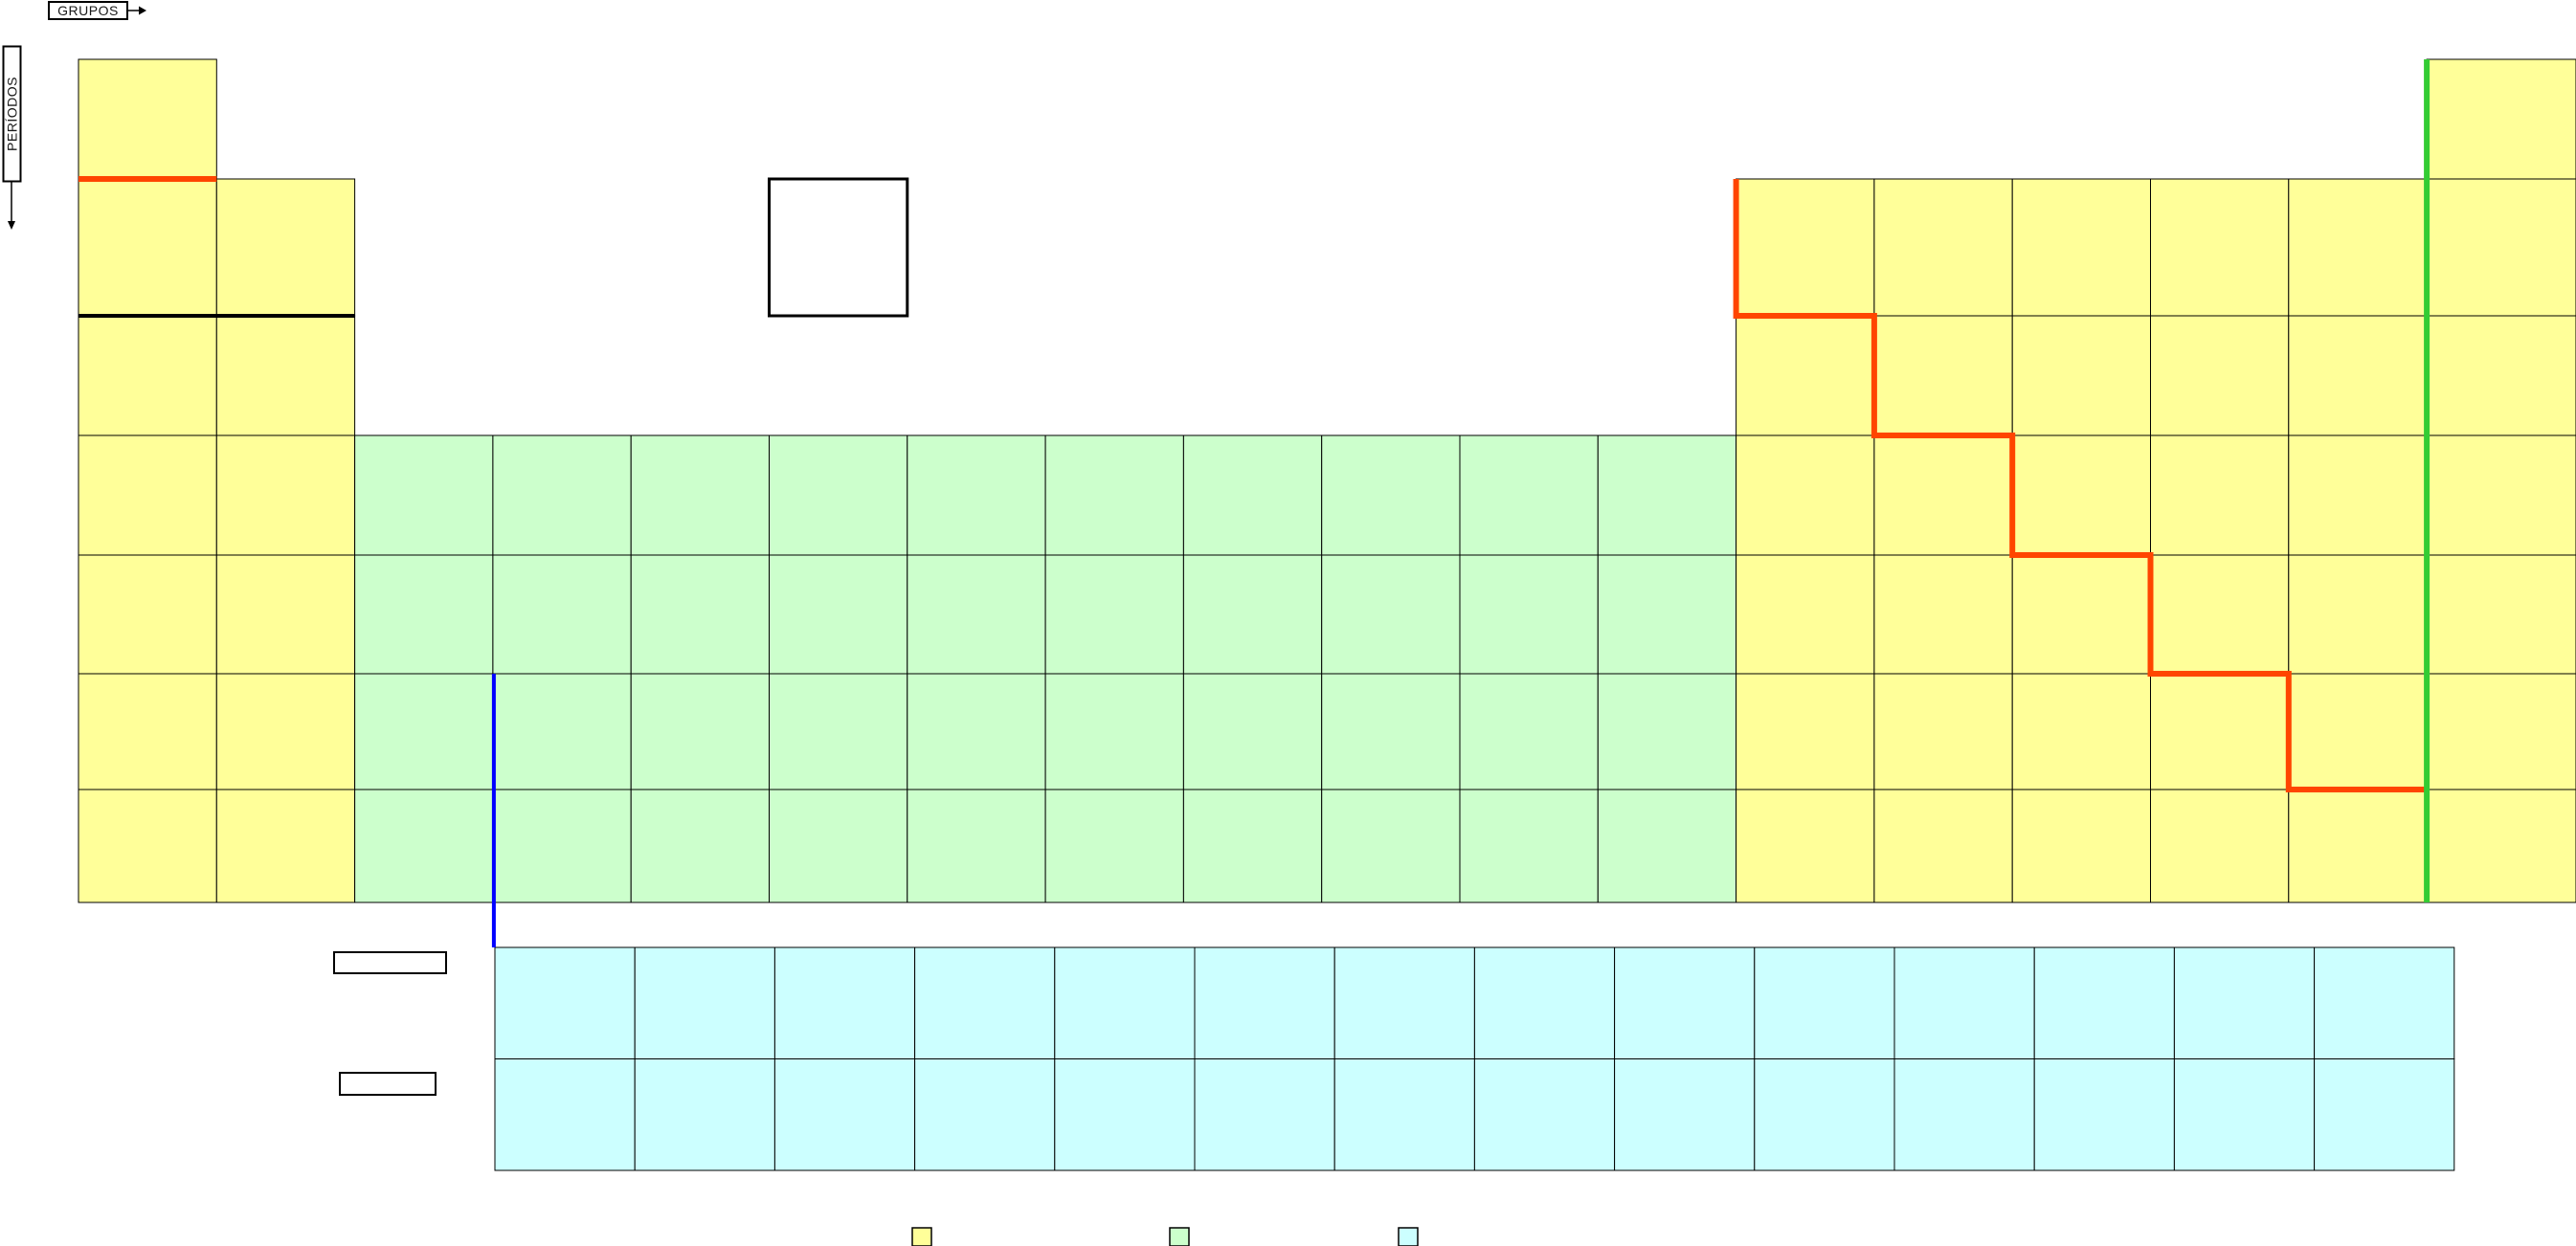 Image resolution: width=2576 pixels, height=1246 pixels. Describe the element at coordinates (1179, 1237) in the screenshot. I see `legend-swatch-transition-elements` at that location.